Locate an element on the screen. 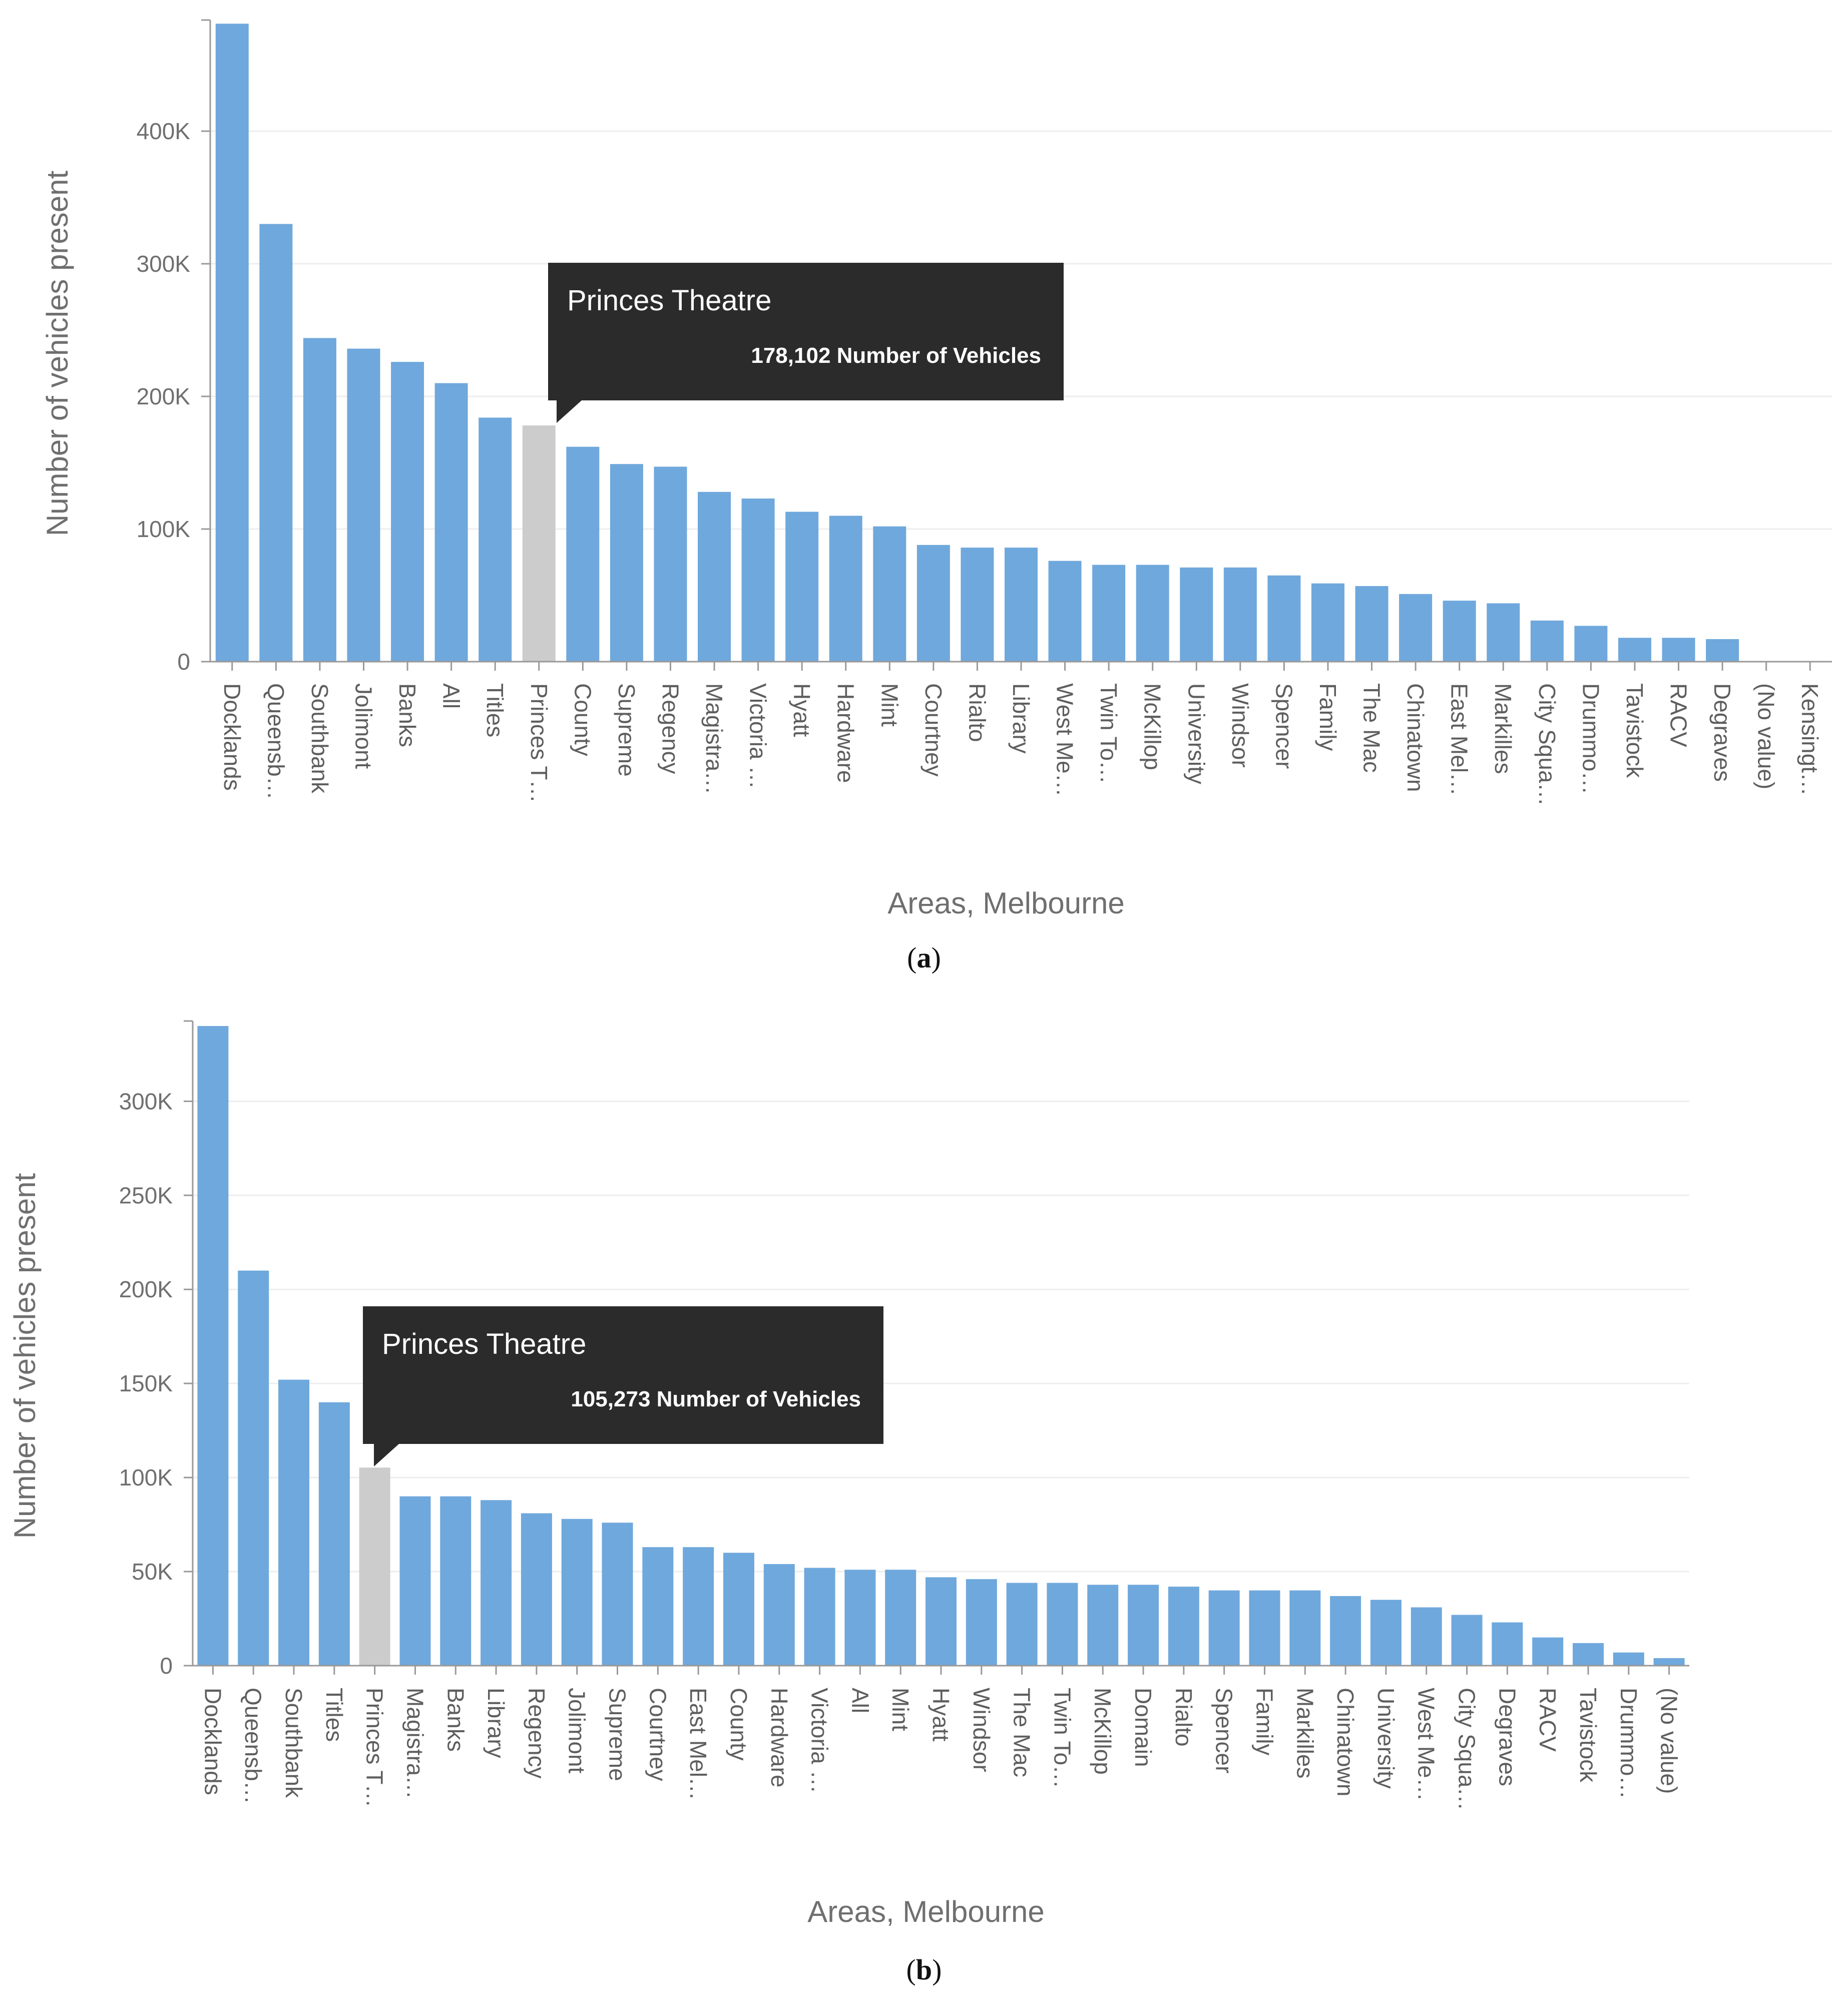 The image size is (1848, 2010). category-label: Hardware is located at coordinates (846, 733).